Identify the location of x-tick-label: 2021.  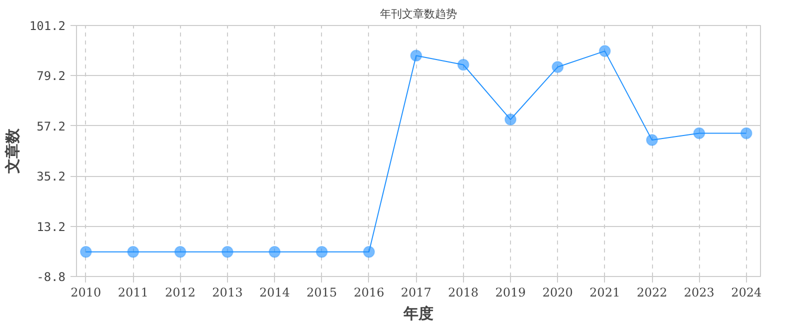
(605, 293).